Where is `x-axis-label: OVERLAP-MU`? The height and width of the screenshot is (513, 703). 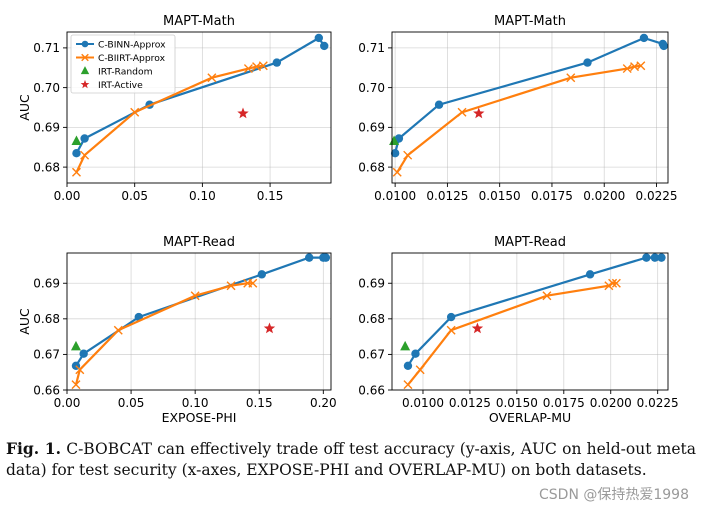 x-axis-label: OVERLAP-MU is located at coordinates (530, 417).